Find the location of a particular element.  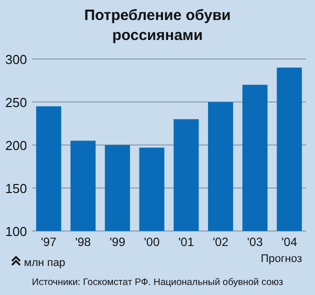

text: Источники: Госкомстат РФ. Национальный обувной союз is located at coordinates (158, 282).